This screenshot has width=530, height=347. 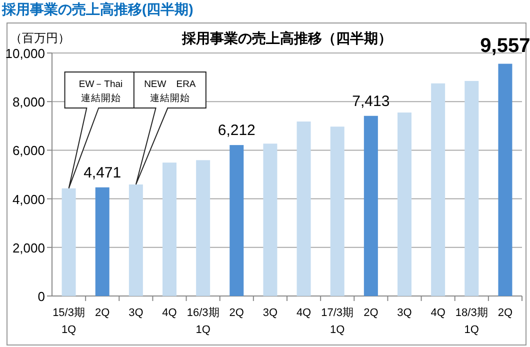 I want to click on y-tick-label: 2,000, so click(x=28, y=248).